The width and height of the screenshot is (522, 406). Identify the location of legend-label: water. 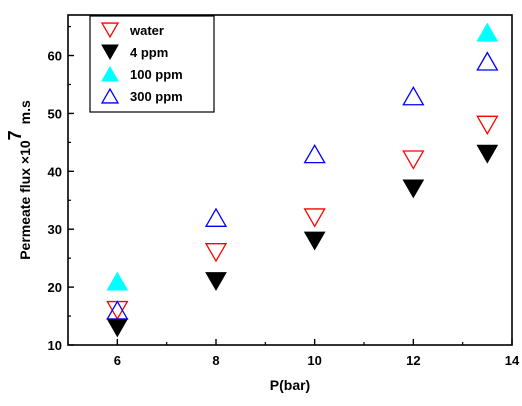
(146, 30).